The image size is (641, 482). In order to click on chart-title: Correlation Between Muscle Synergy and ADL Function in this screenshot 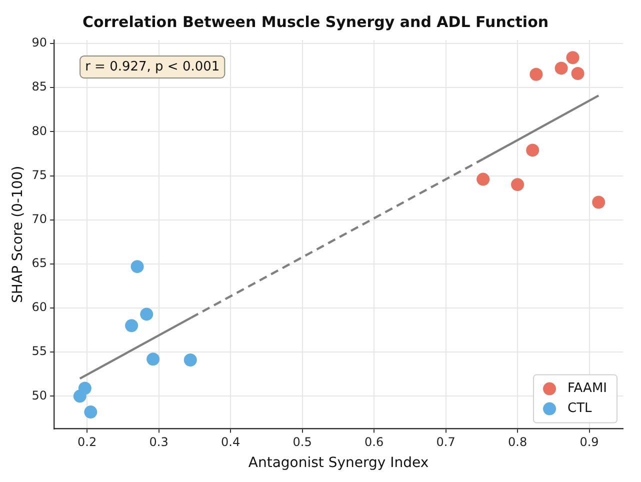, I will do `click(315, 21)`.